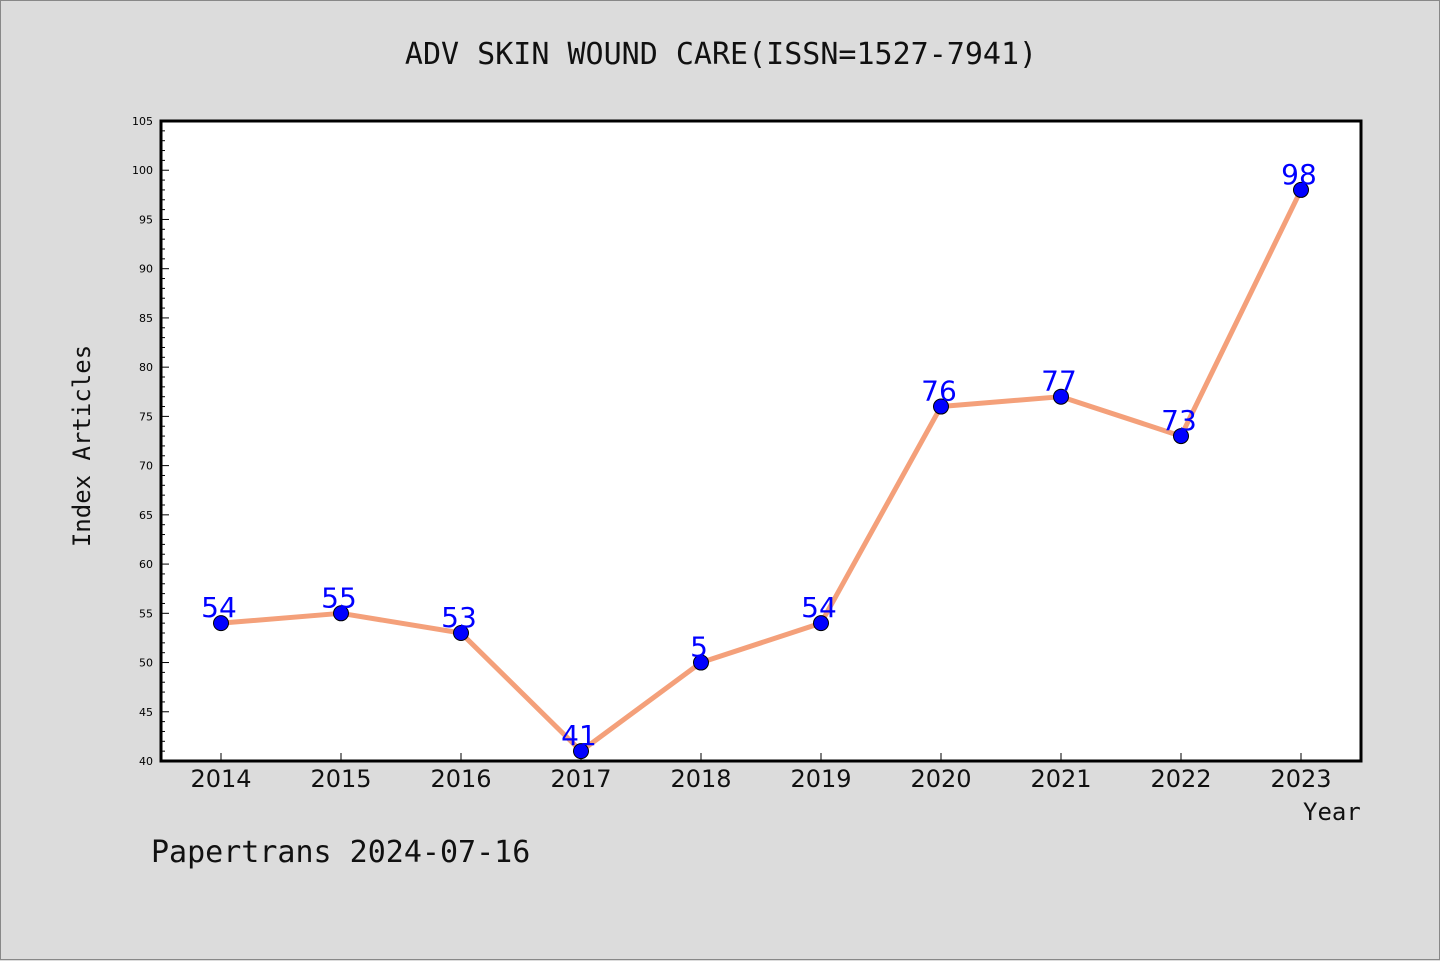 The height and width of the screenshot is (961, 1440). I want to click on x-axis-label: Year, so click(1332, 812).